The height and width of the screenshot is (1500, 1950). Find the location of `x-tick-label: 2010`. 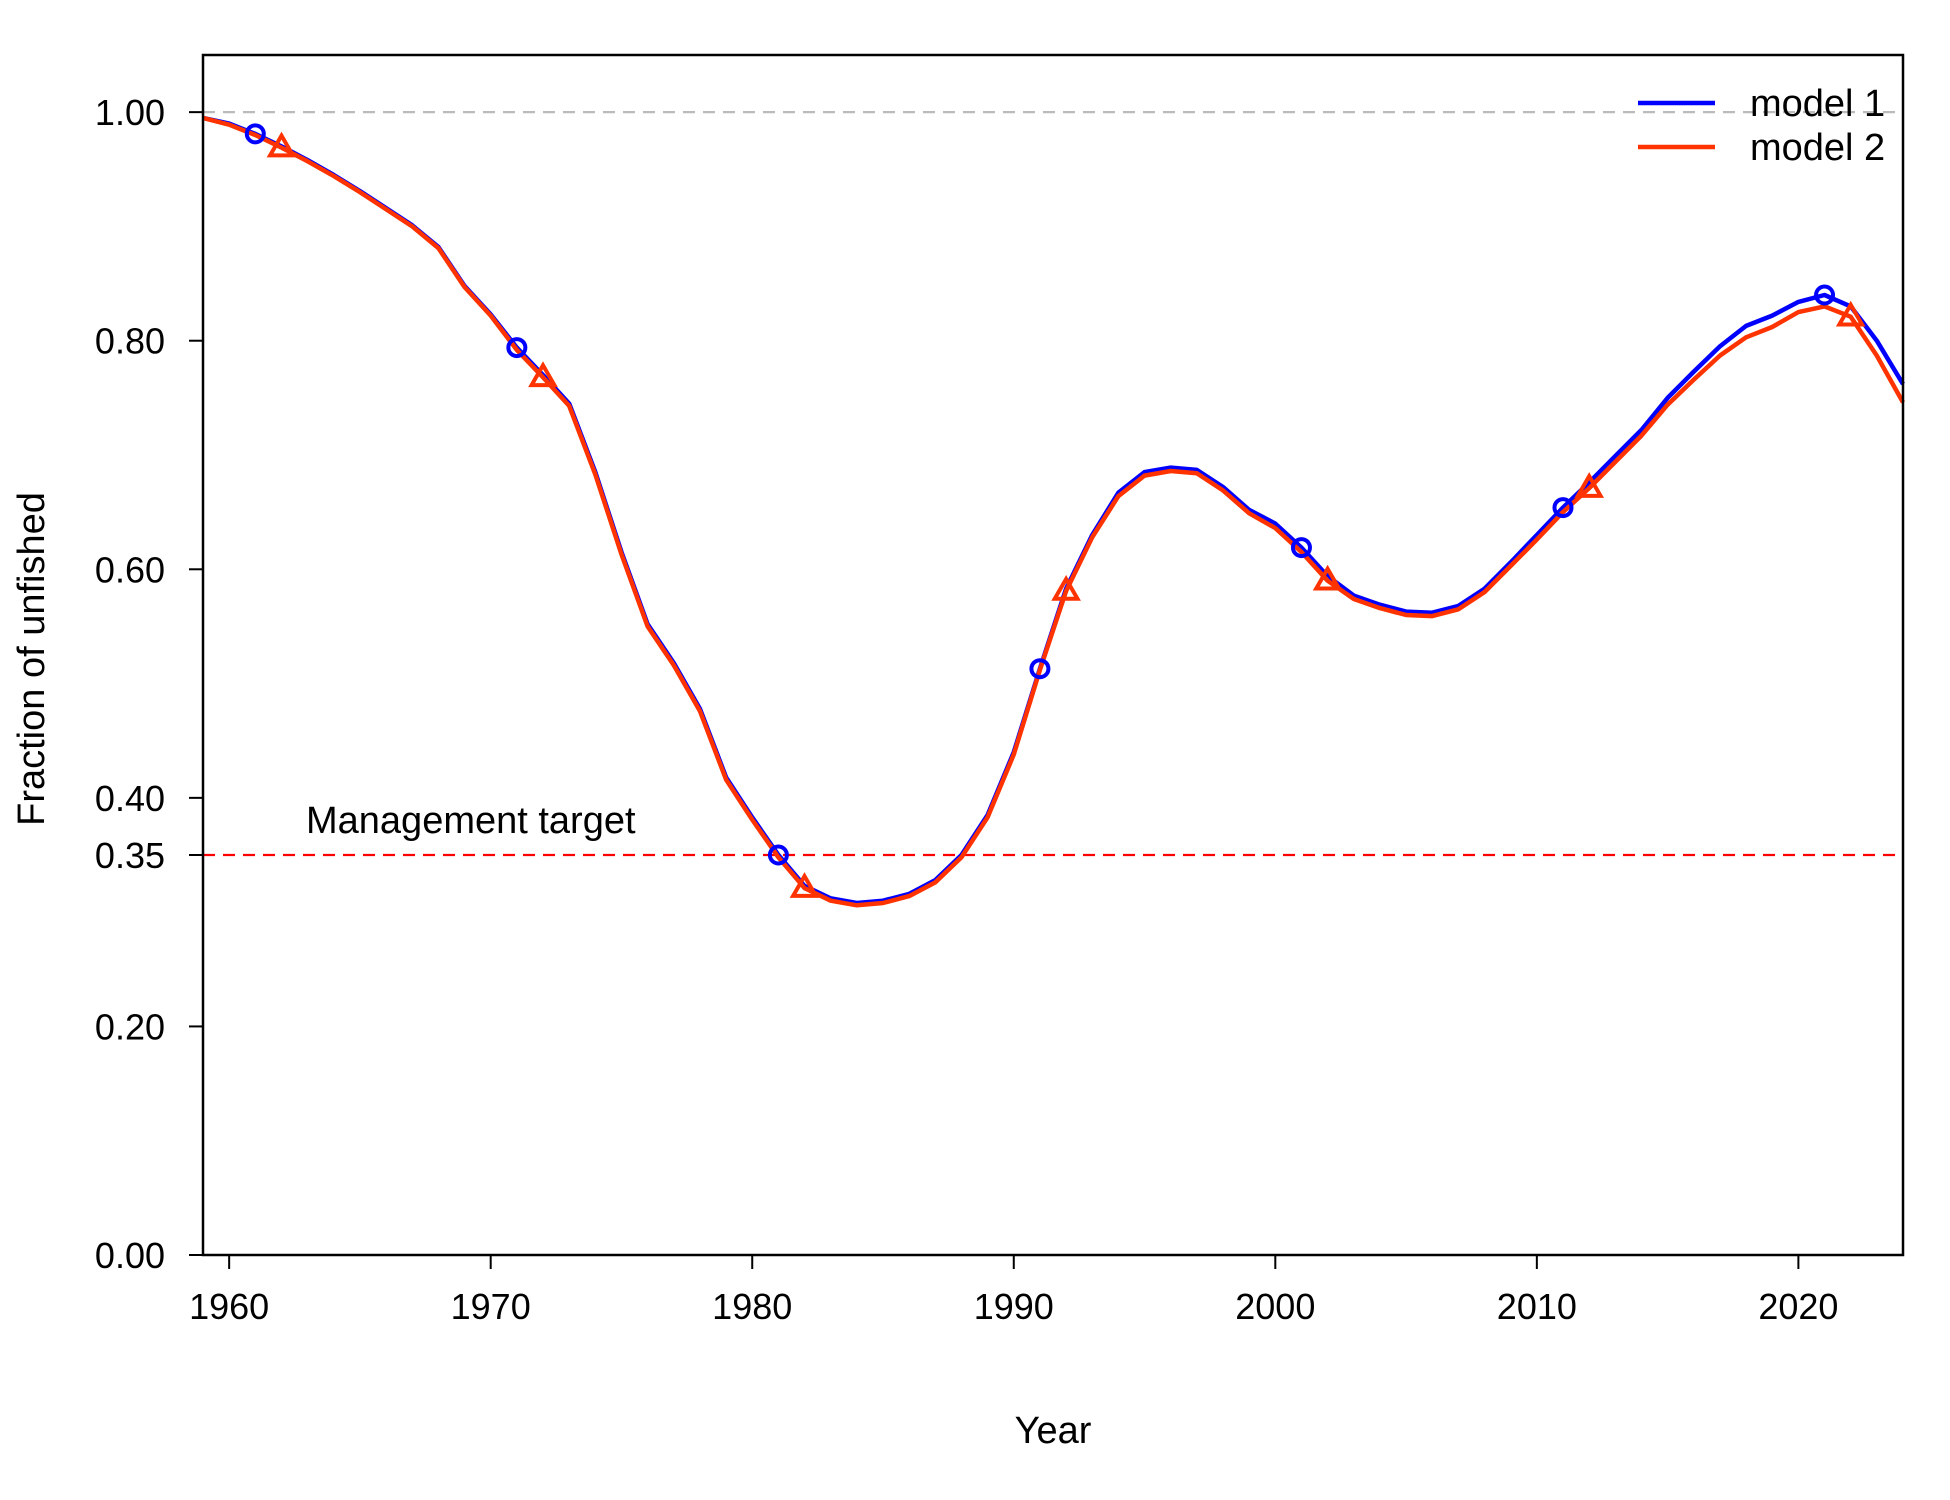

x-tick-label: 2010 is located at coordinates (1537, 1306).